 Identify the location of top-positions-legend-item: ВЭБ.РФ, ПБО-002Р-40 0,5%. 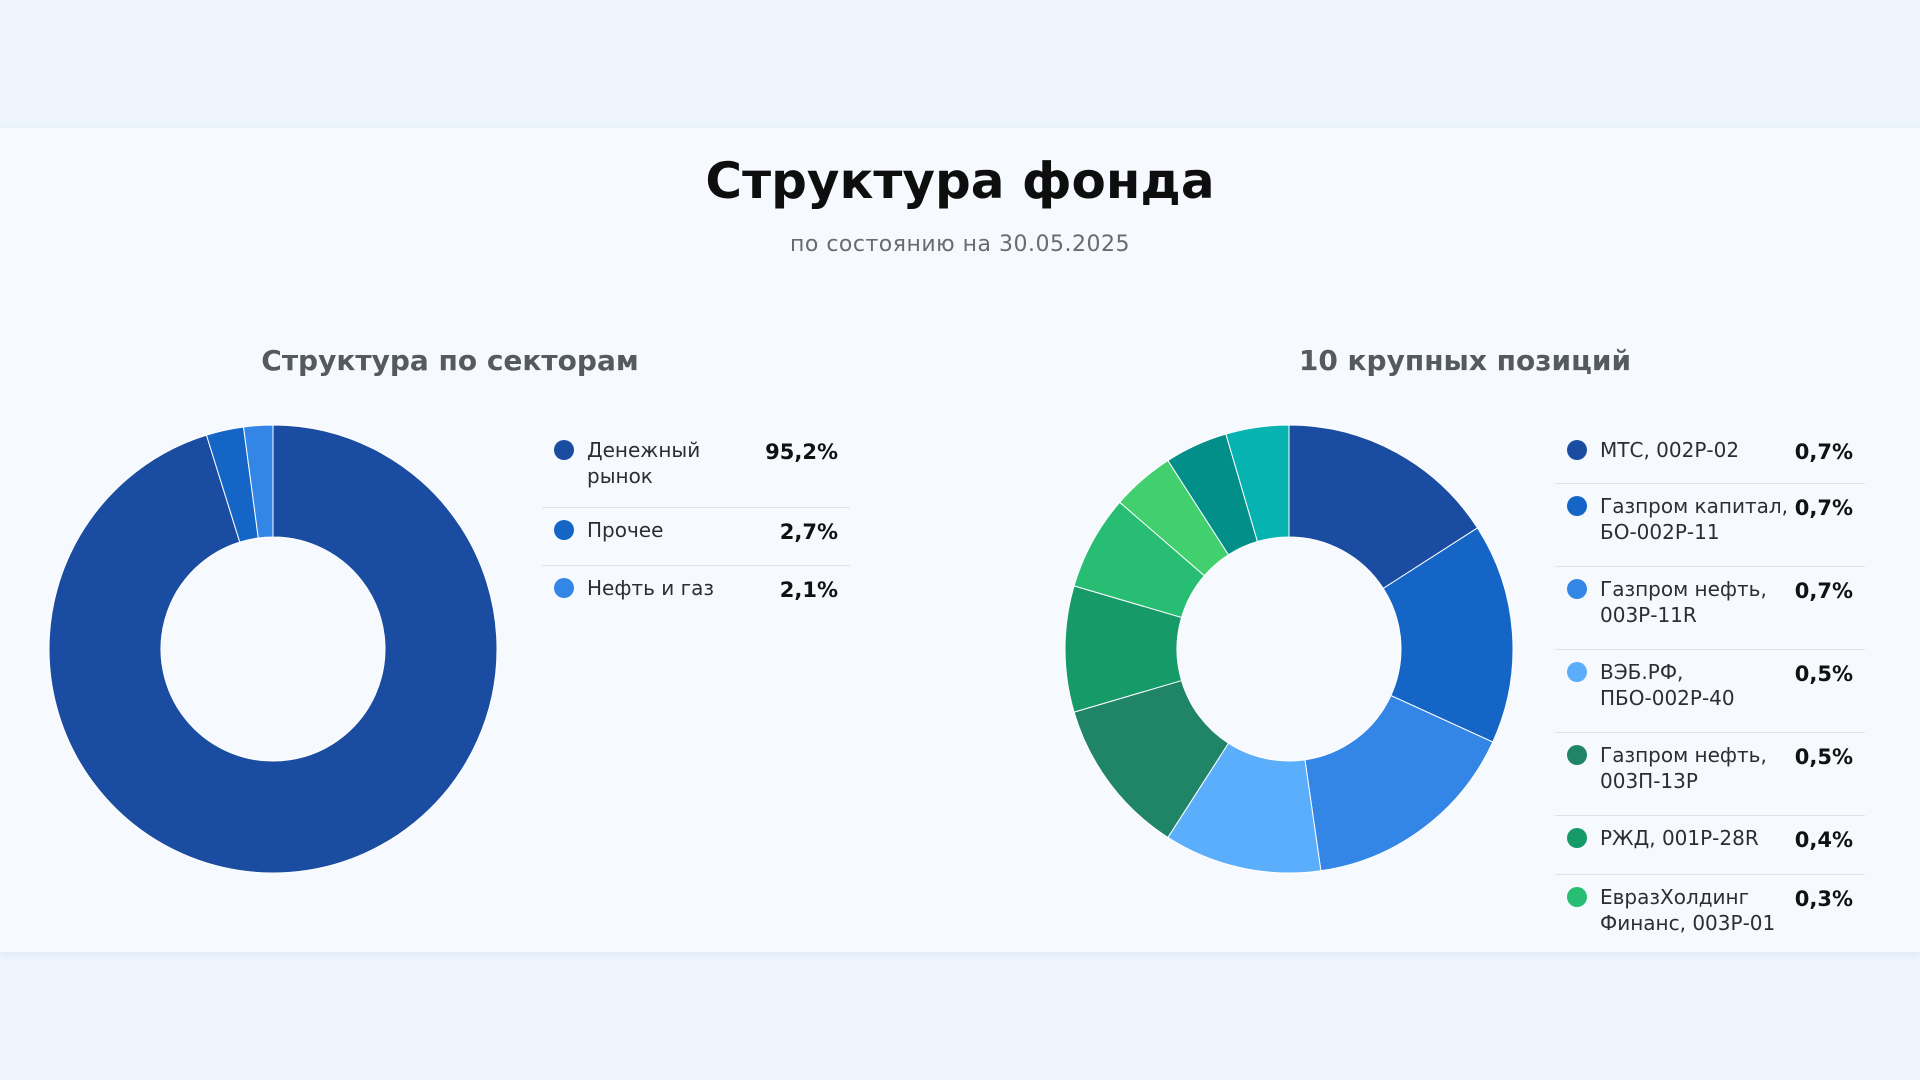
(1710, 691).